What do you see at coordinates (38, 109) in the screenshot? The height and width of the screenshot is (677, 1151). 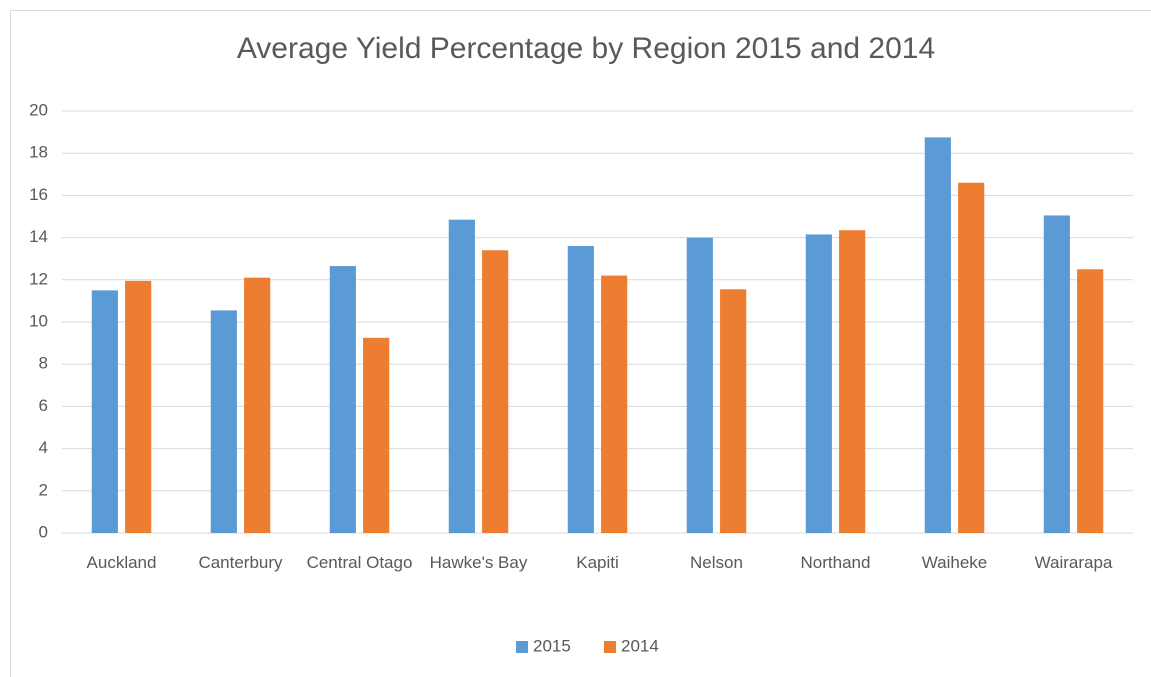 I see `y-tick-label: 20` at bounding box center [38, 109].